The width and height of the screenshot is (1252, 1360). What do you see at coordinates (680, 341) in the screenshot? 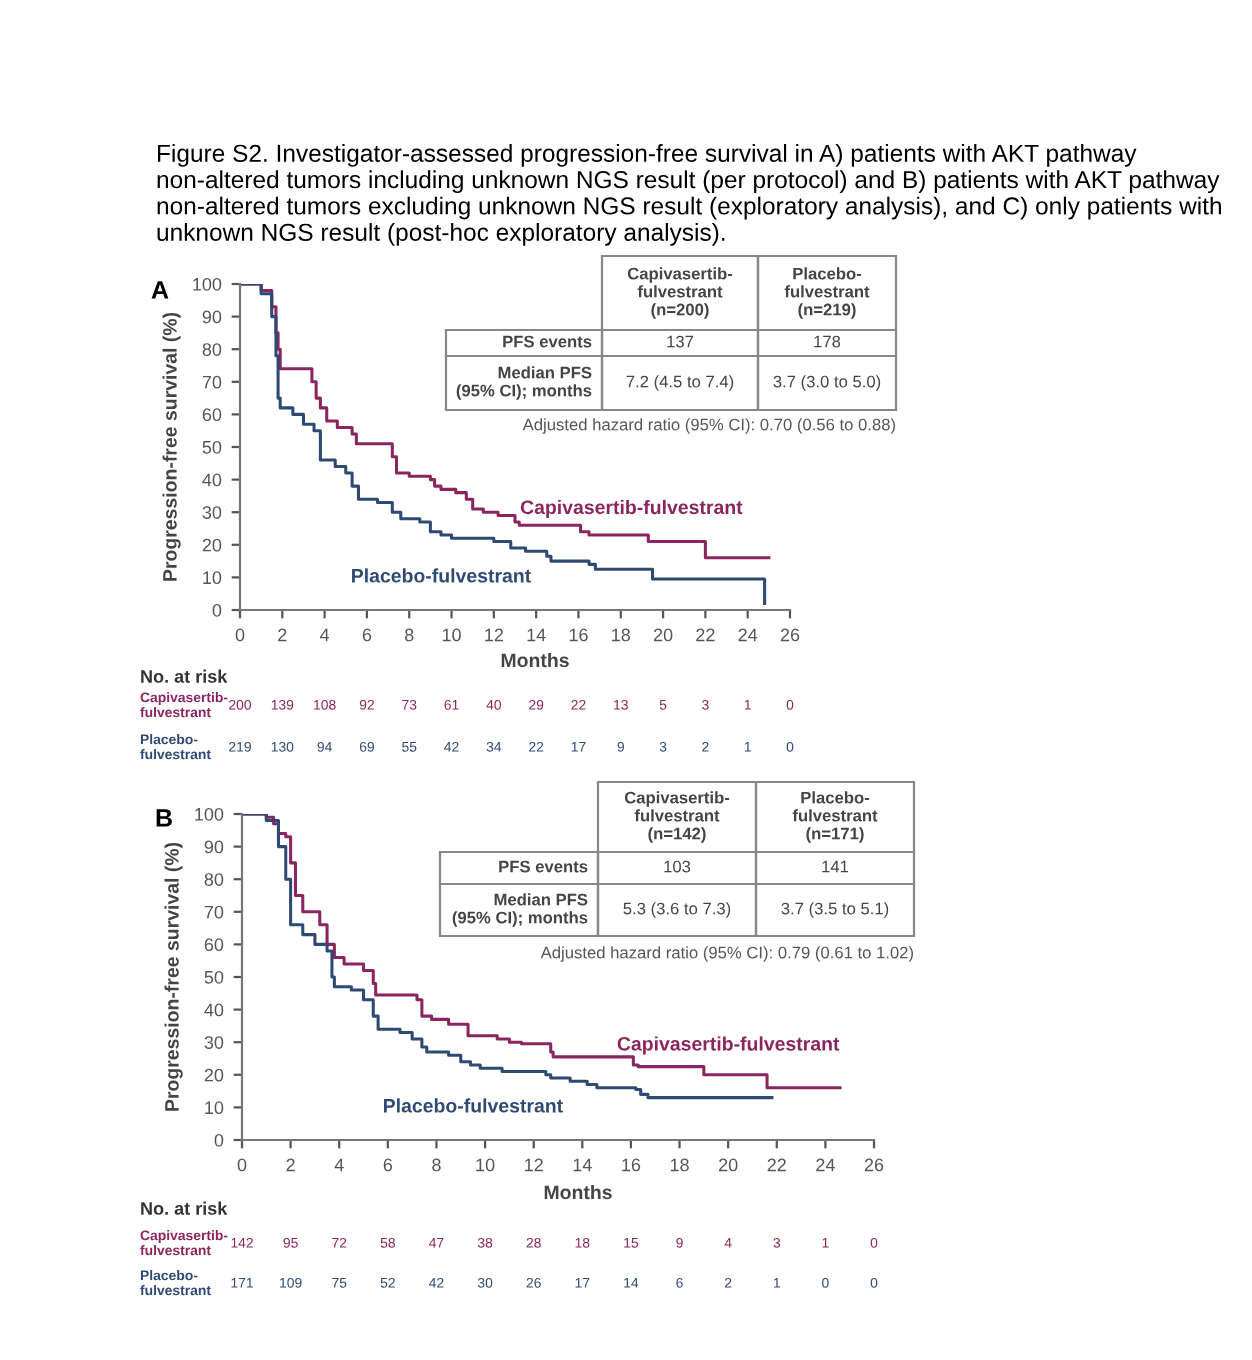
I see `annotation: 137` at bounding box center [680, 341].